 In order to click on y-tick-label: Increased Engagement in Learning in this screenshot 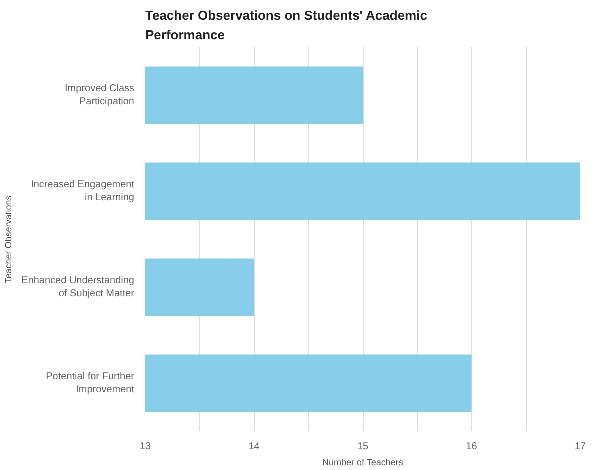, I will do `click(83, 191)`.